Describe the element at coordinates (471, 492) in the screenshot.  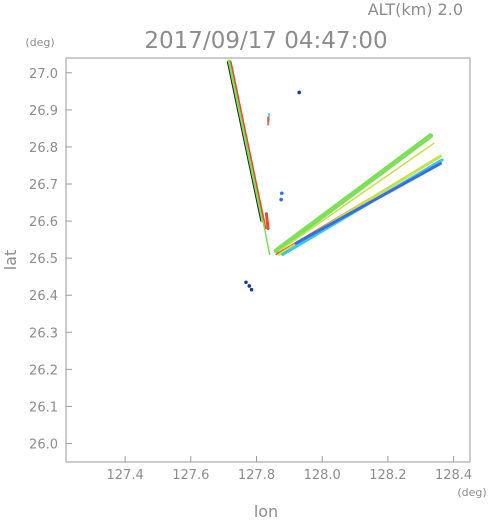
I see `lon-unit-label: (deg)` at that location.